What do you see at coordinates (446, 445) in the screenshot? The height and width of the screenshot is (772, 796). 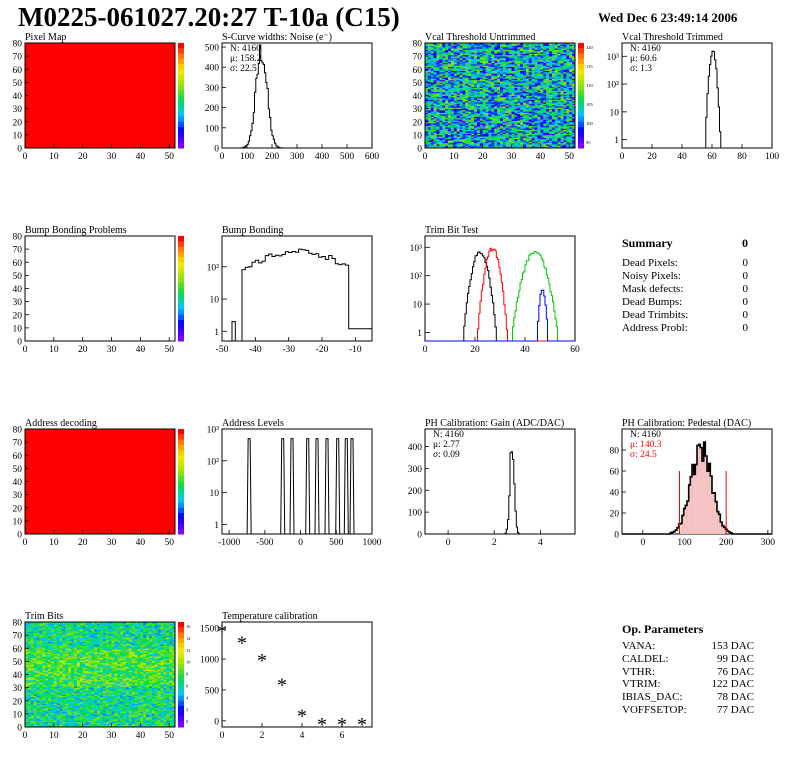 I see `stats-line: μ: 2.77` at bounding box center [446, 445].